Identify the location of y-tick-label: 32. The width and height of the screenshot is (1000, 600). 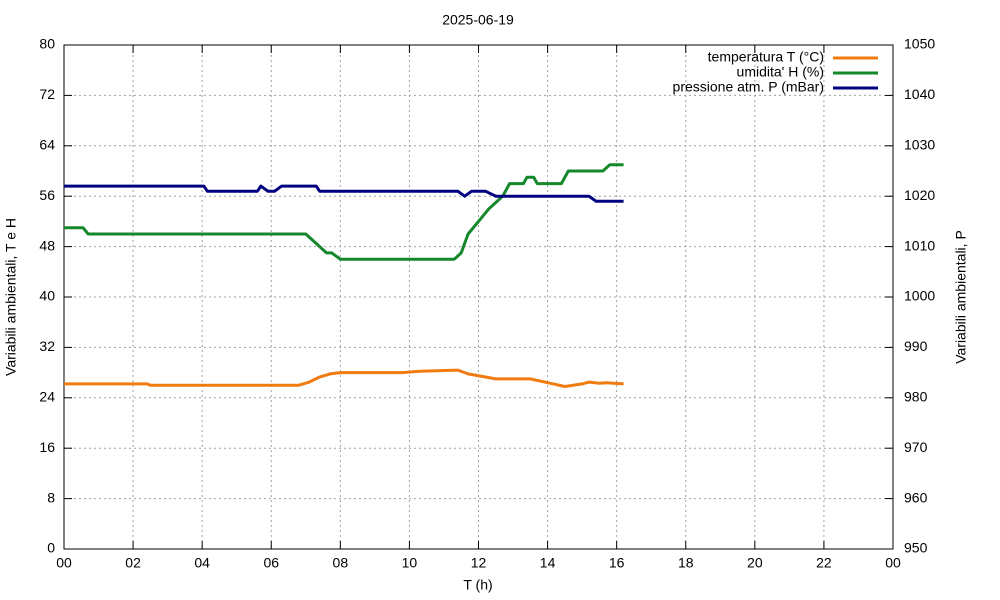
(47, 346).